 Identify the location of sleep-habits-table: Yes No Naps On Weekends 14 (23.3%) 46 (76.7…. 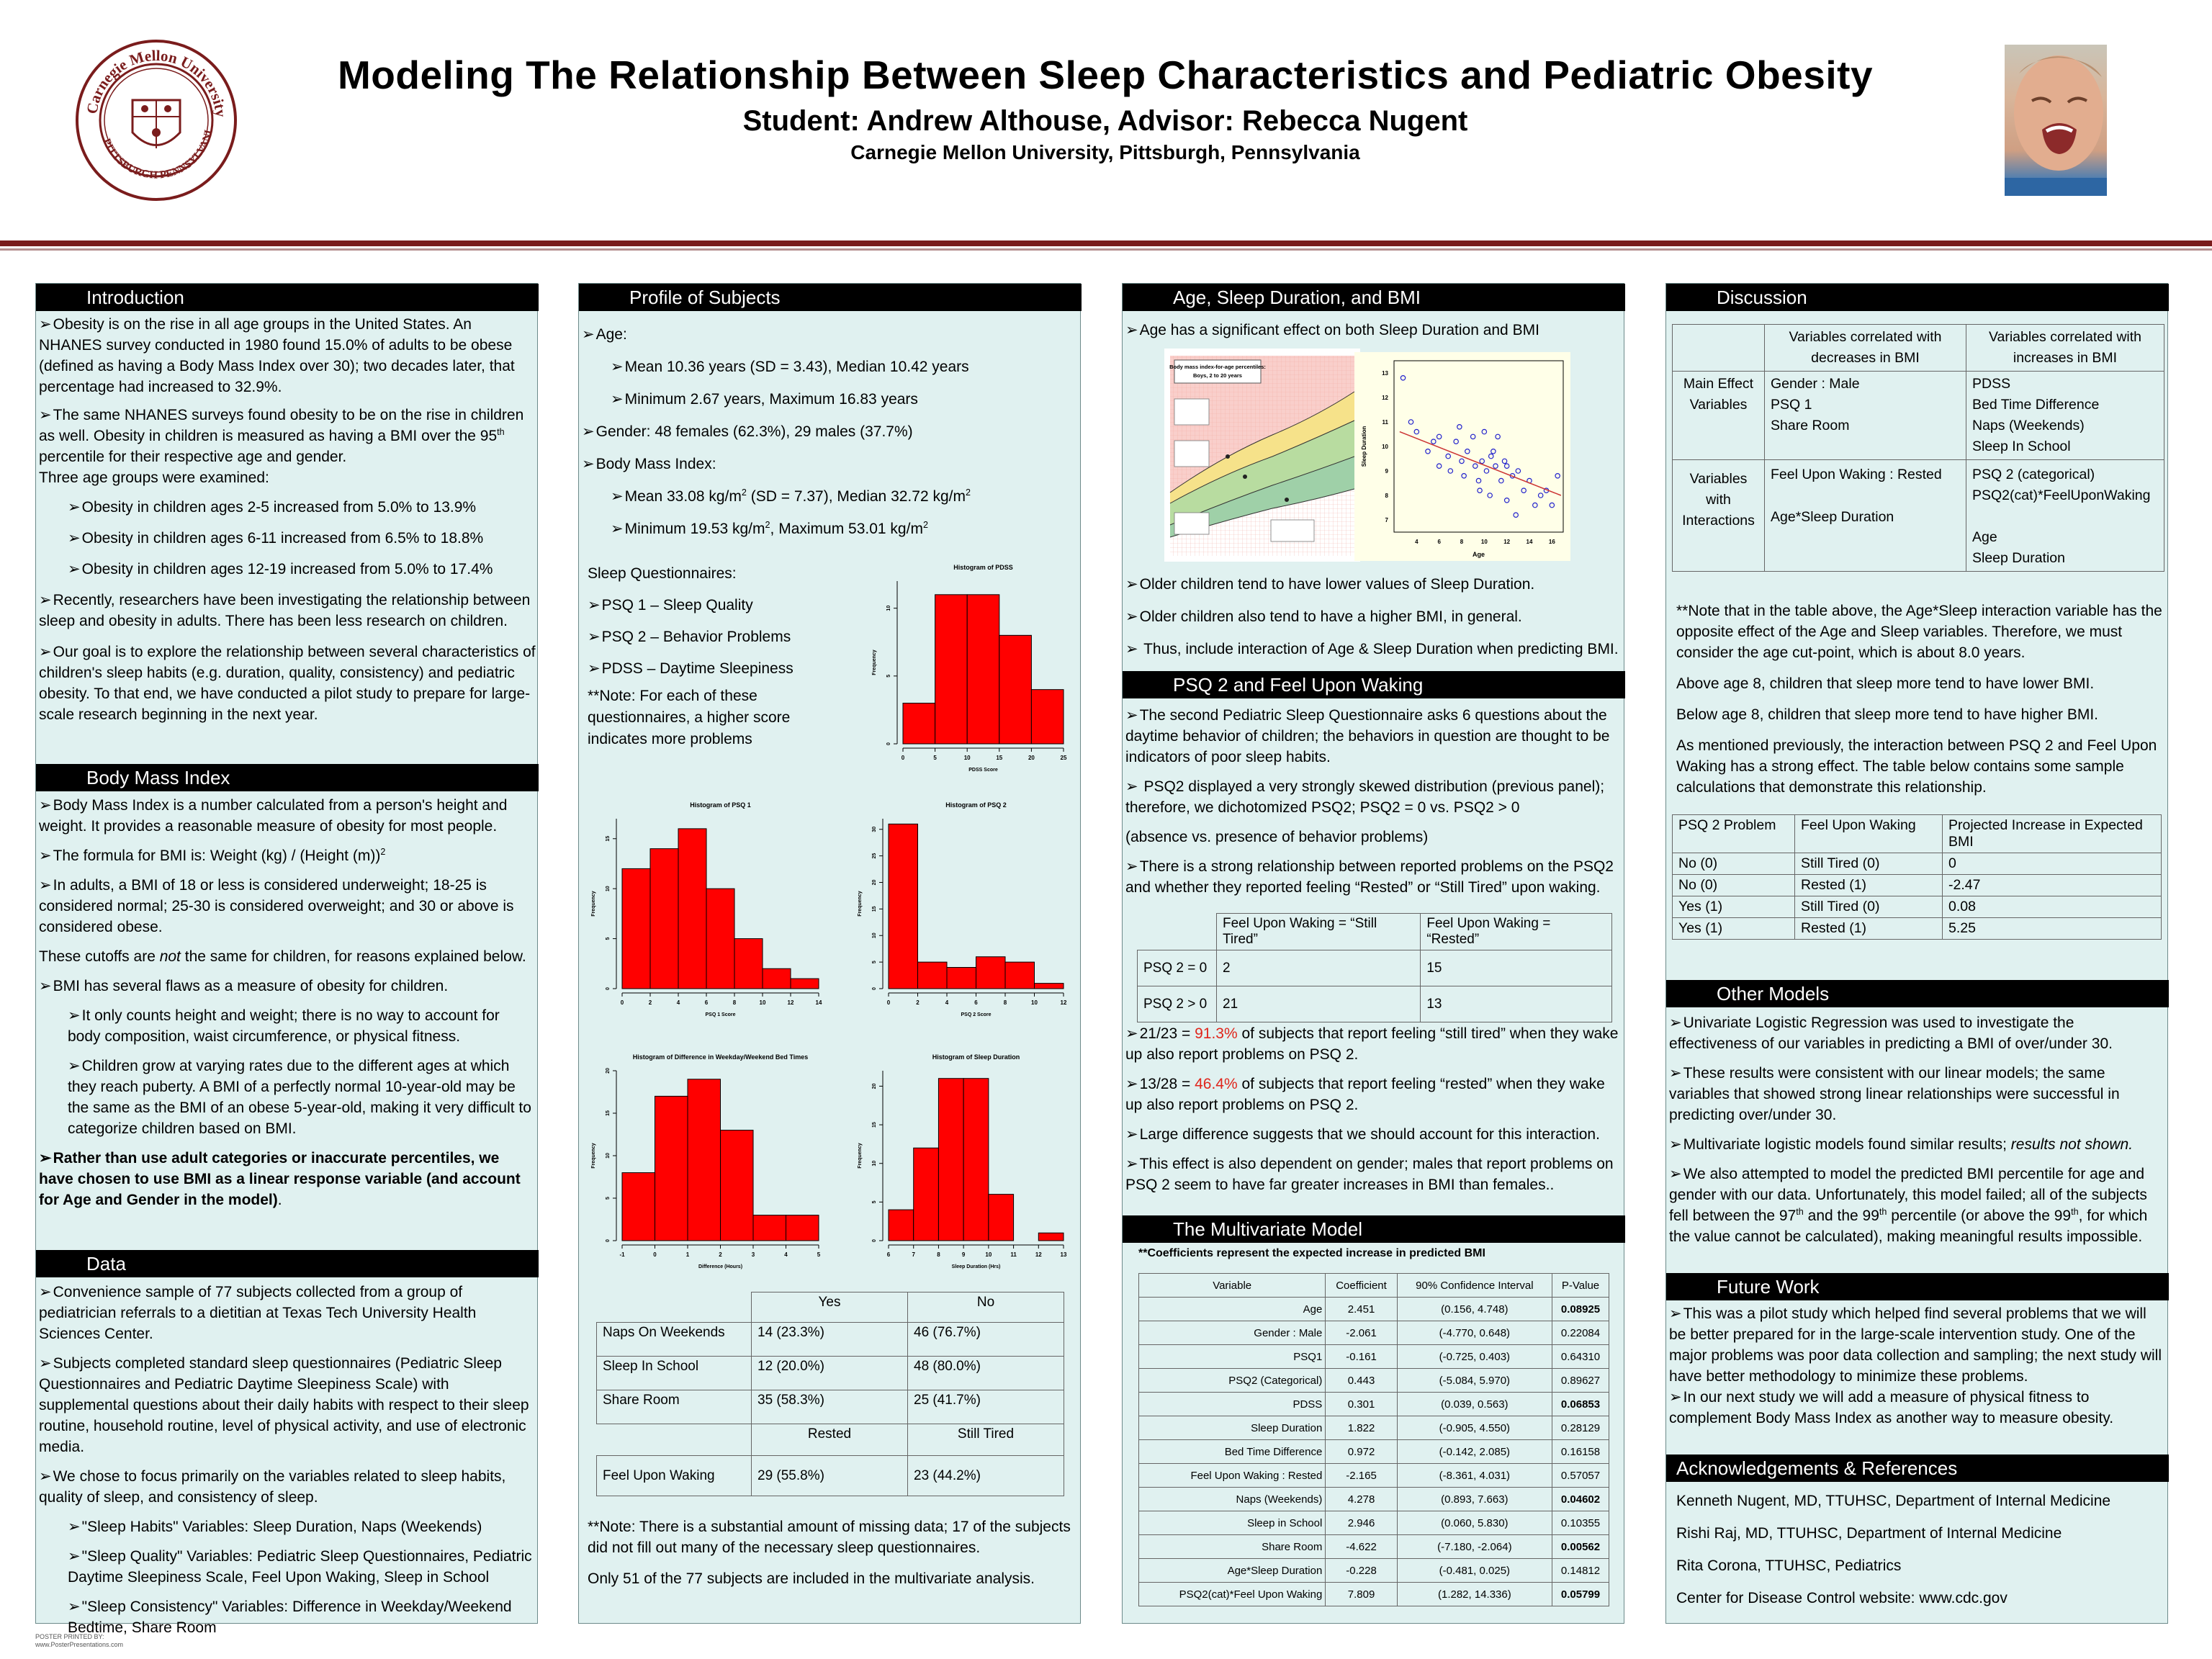
(830, 1394).